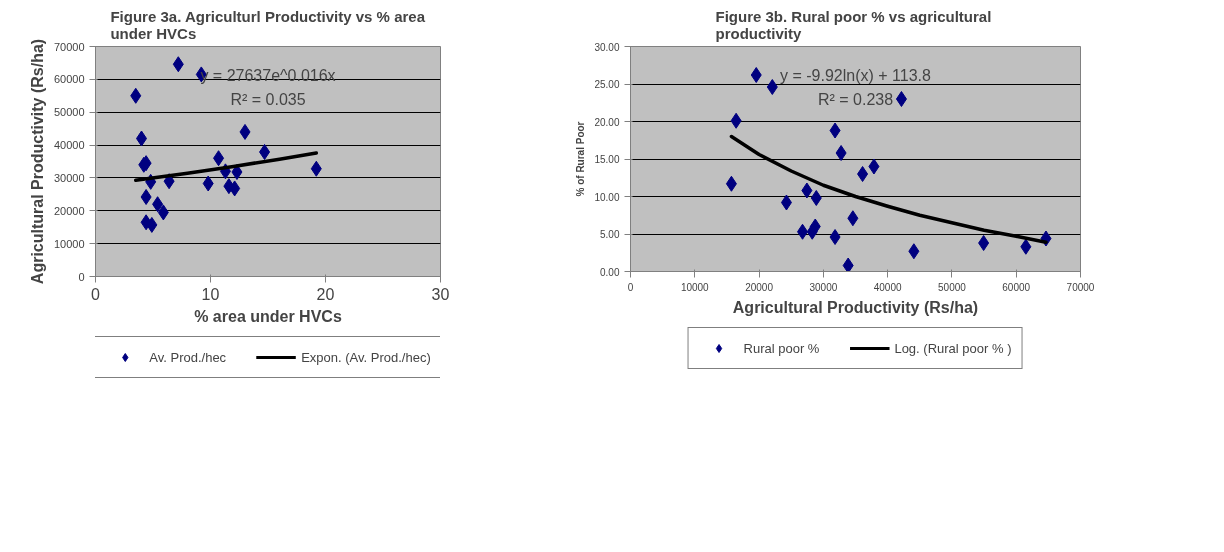 The height and width of the screenshot is (552, 1224). What do you see at coordinates (781, 348) in the screenshot?
I see `legend-label: Rural poor %` at bounding box center [781, 348].